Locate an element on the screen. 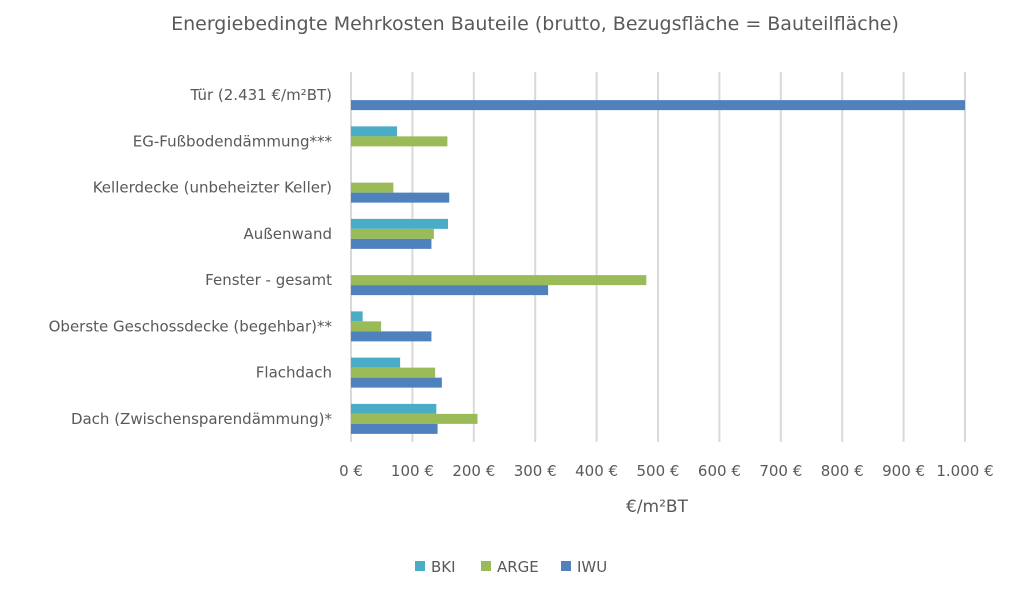 The height and width of the screenshot is (596, 1024). legend: BKI ARGE IWU is located at coordinates (511, 567).